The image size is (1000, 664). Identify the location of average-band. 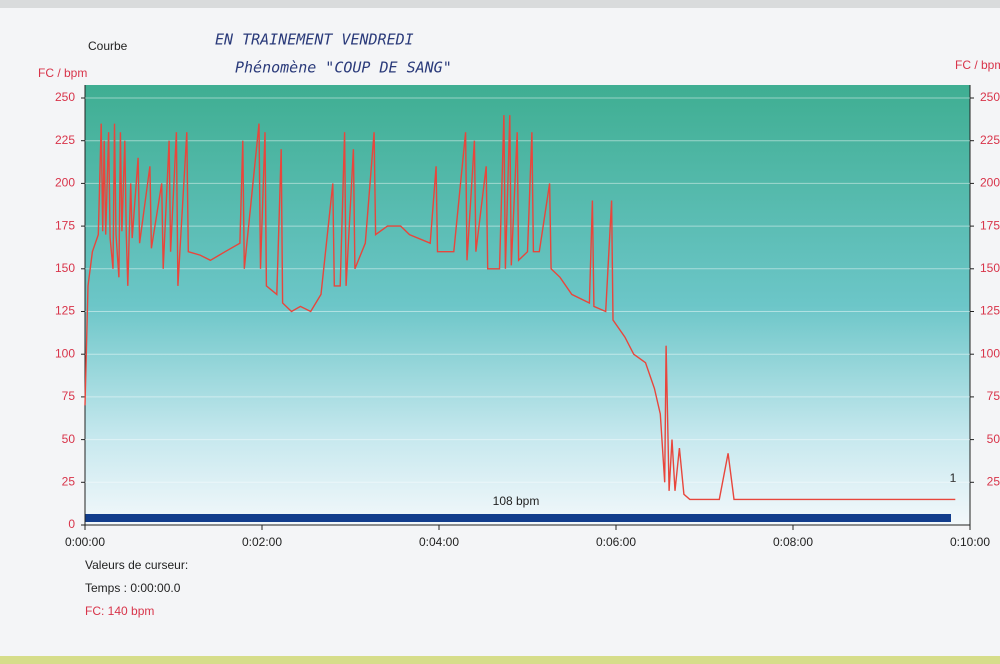
(518, 518).